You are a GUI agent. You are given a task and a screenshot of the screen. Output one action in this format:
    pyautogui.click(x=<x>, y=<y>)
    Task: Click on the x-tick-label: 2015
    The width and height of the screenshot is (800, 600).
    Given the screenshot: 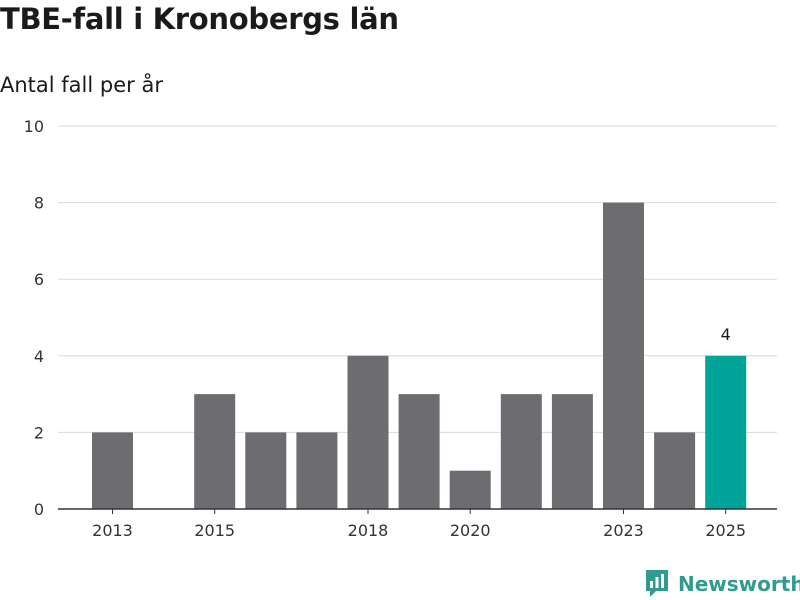 What is the action you would take?
    pyautogui.click(x=214, y=530)
    